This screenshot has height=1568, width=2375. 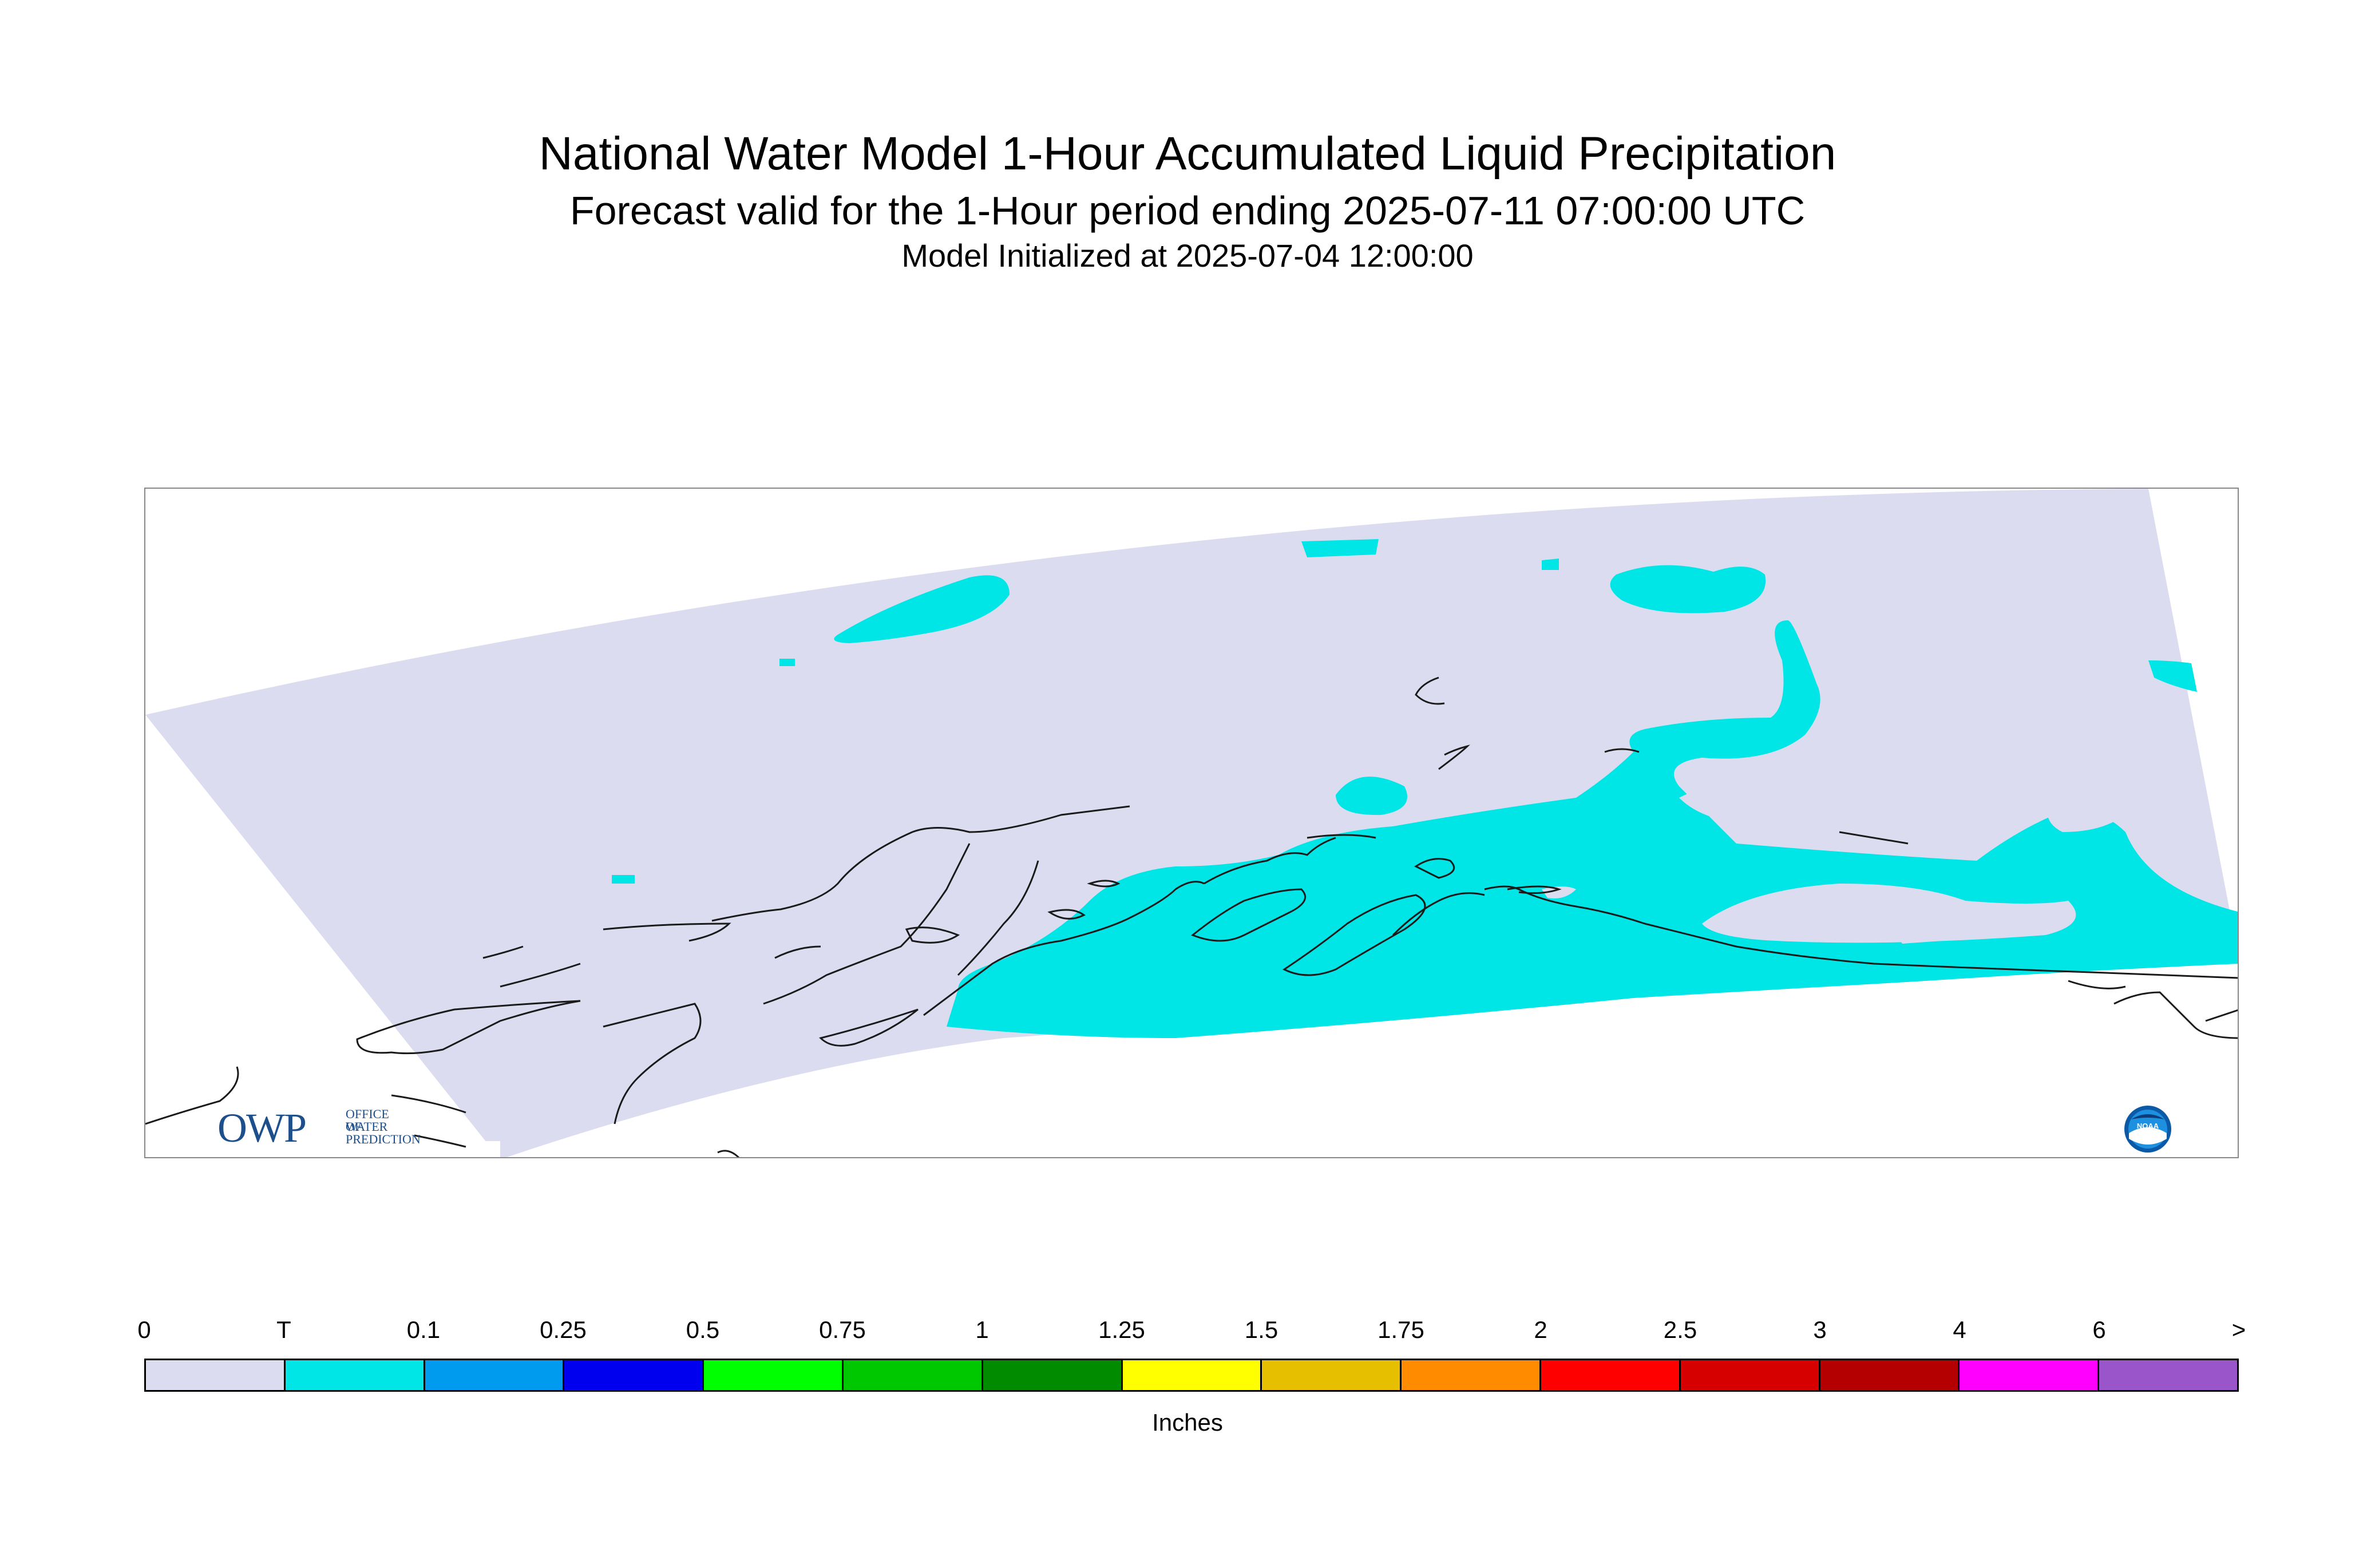 What do you see at coordinates (842, 1329) in the screenshot?
I see `legend-tick-label: 0.75` at bounding box center [842, 1329].